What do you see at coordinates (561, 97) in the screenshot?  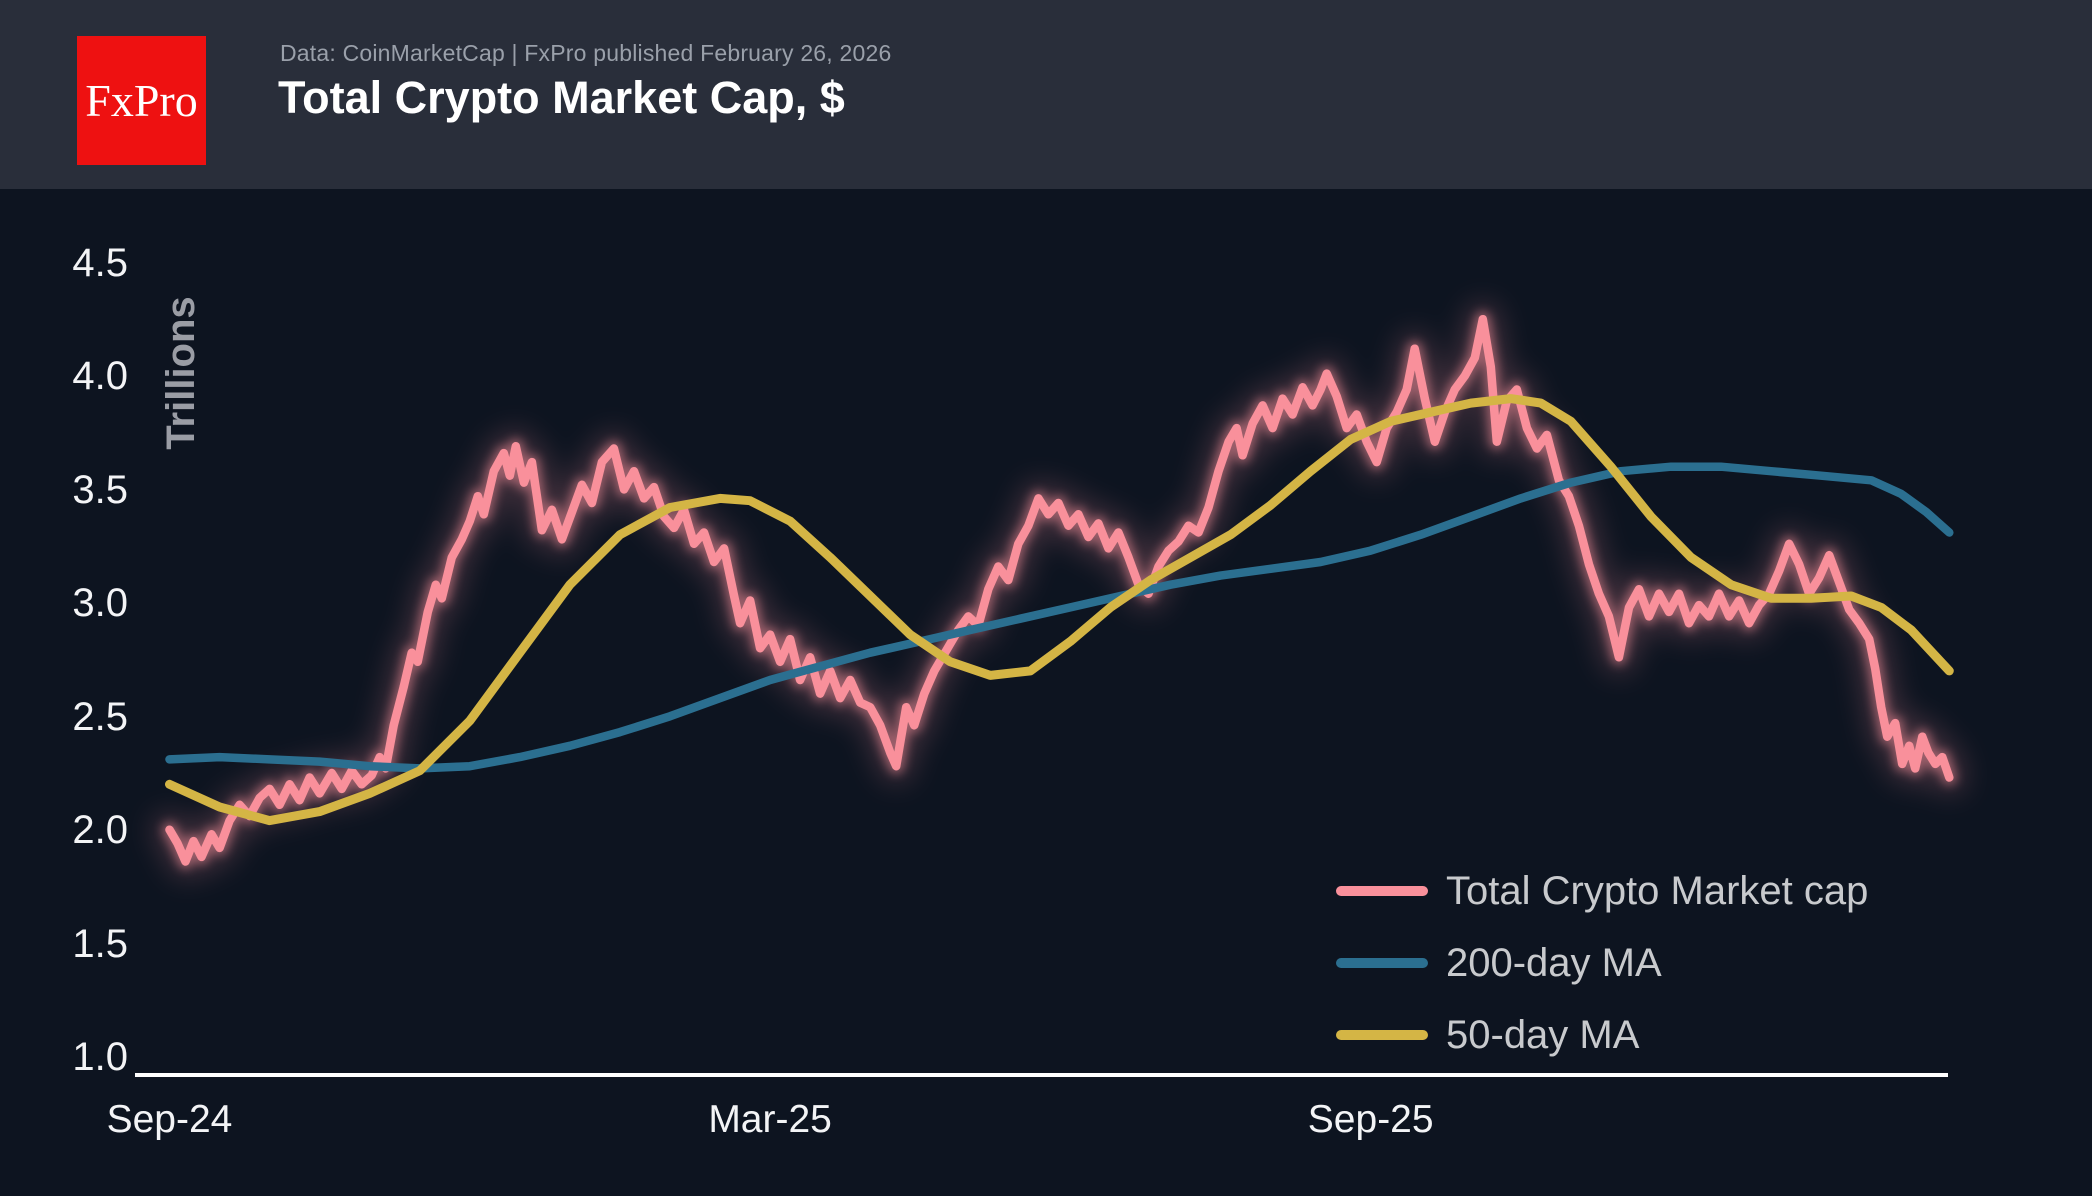 I see `page-title: Total Crypto Market Cap, $` at bounding box center [561, 97].